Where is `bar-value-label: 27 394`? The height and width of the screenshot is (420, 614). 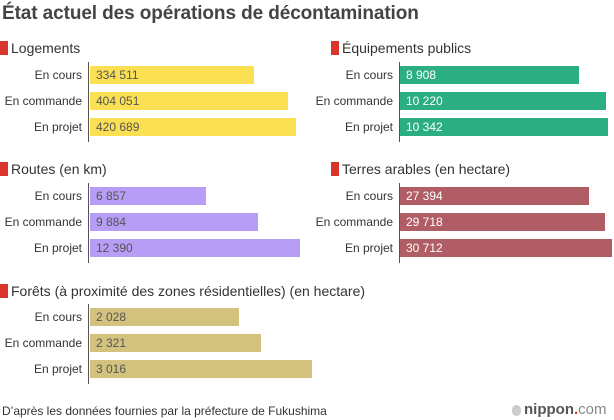 bar-value-label: 27 394 is located at coordinates (424, 196).